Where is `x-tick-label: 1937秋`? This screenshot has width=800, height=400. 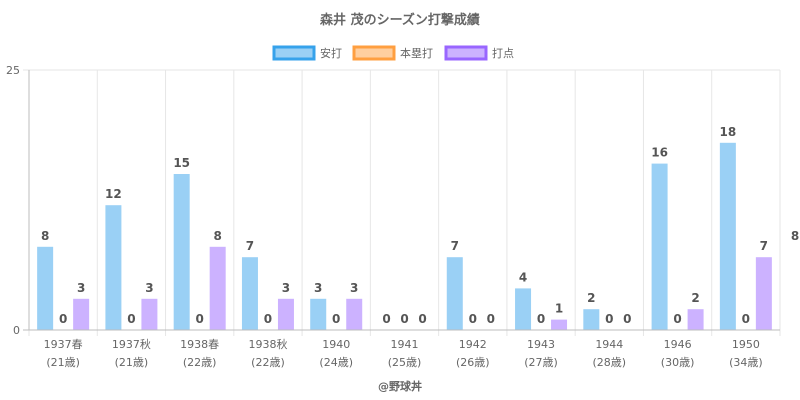 x-tick-label: 1937秋 is located at coordinates (131, 344).